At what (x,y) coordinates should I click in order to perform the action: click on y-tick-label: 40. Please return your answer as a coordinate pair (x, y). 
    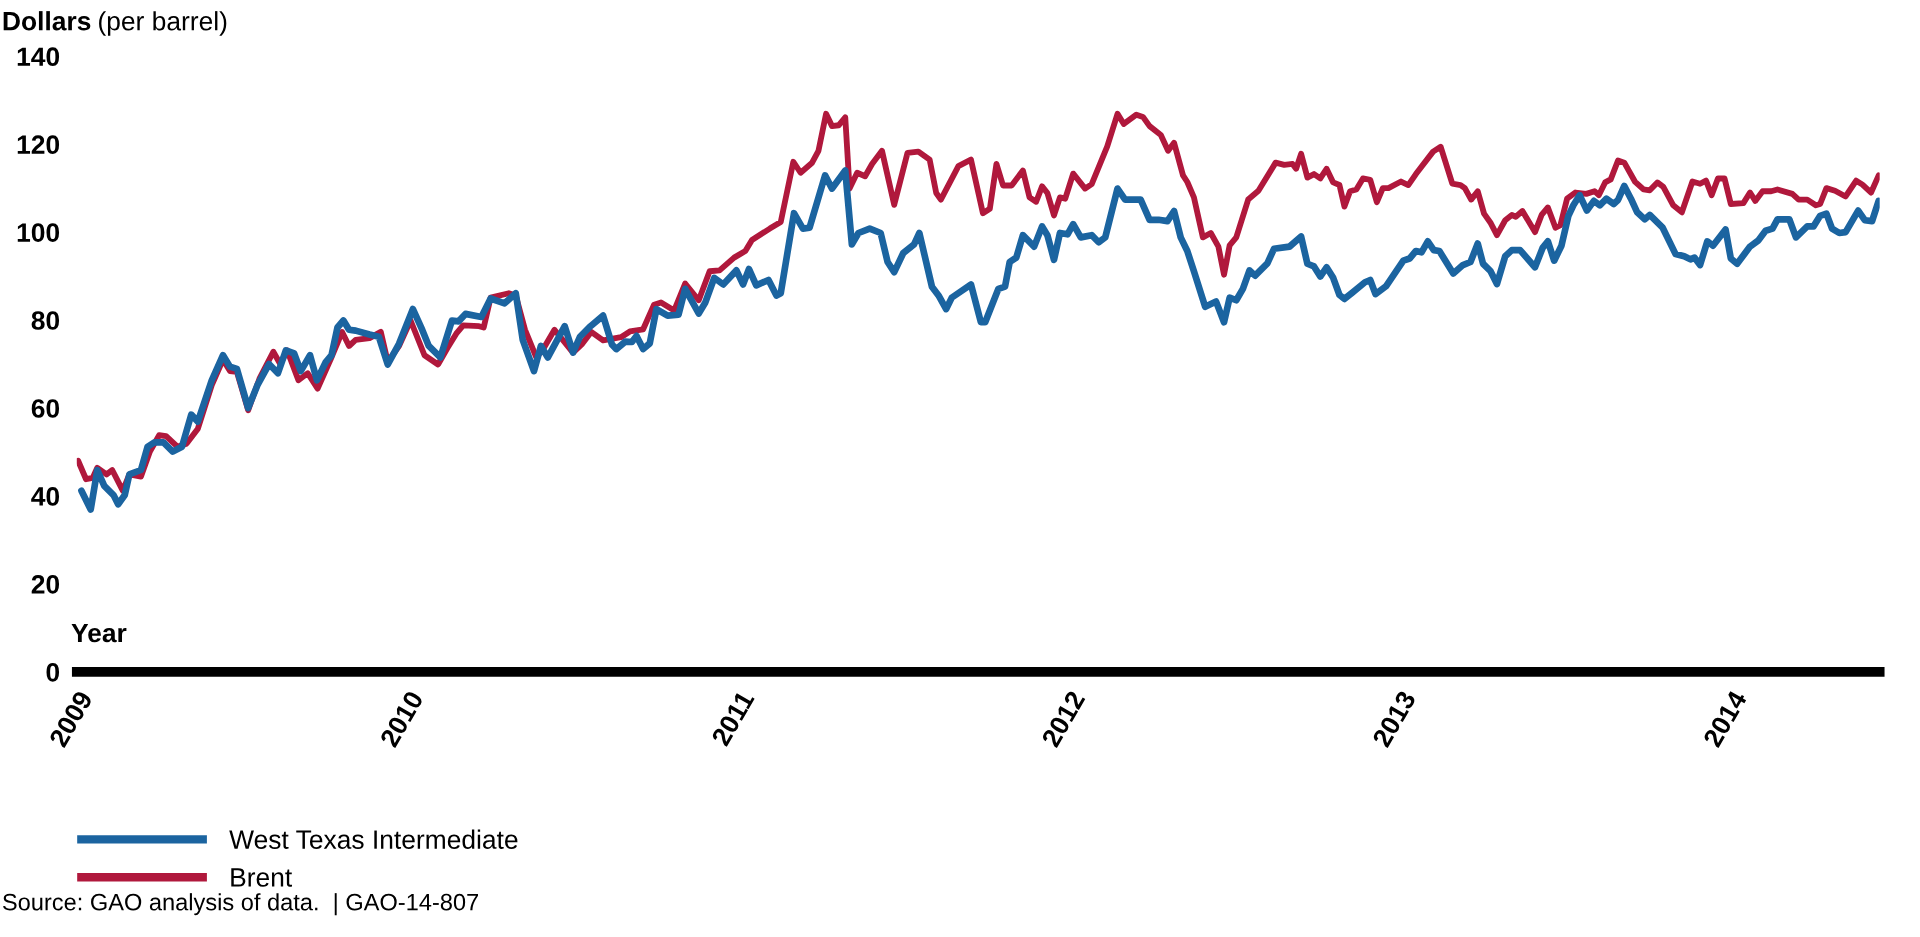
    Looking at the image, I should click on (45, 496).